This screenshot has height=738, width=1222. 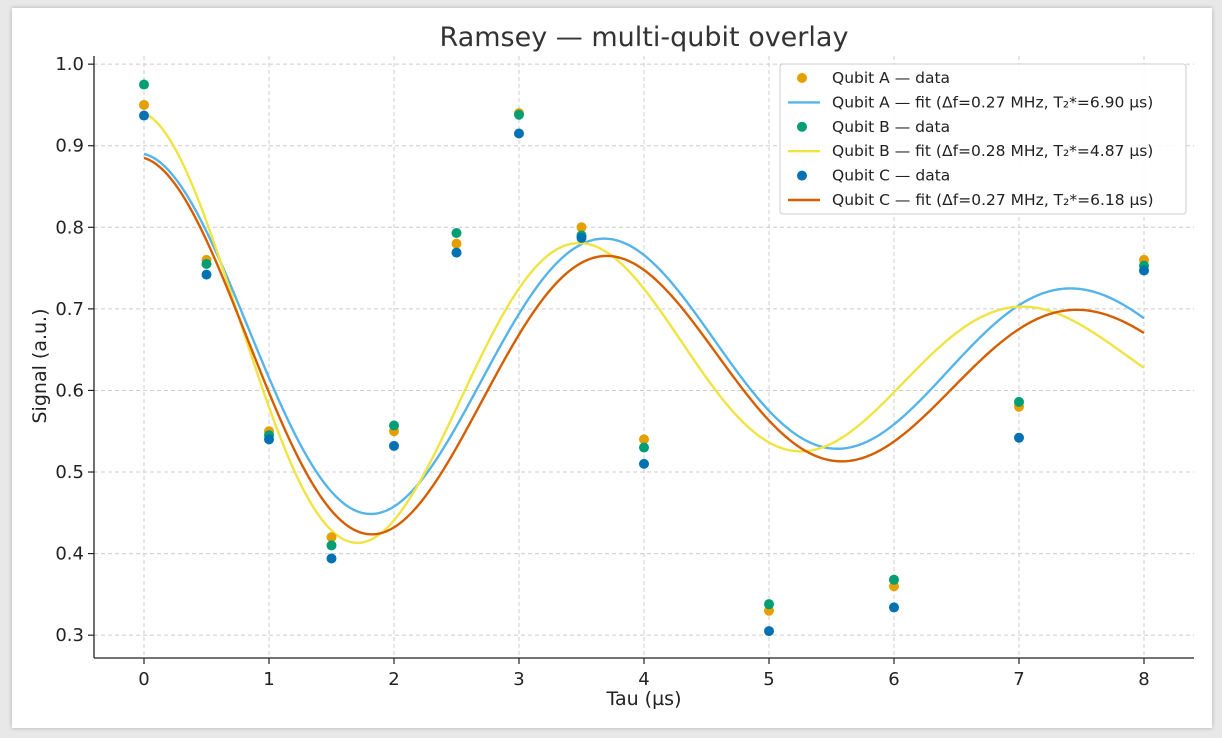 I want to click on x-tick-label: 8, so click(x=1143, y=679).